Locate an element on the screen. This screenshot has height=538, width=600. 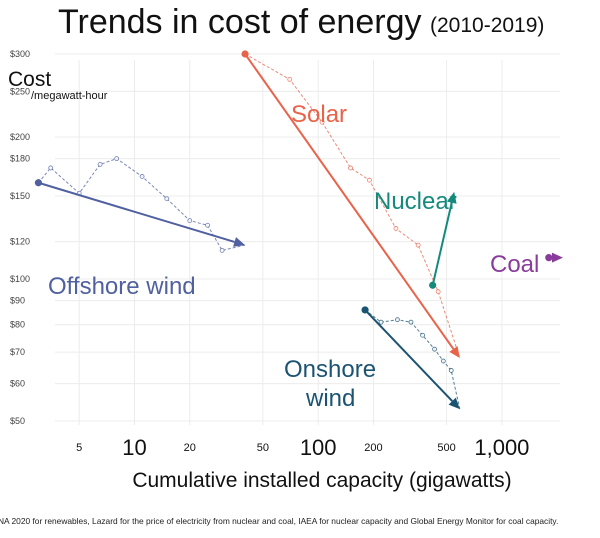
series-label: Offshore wind is located at coordinates (122, 286).